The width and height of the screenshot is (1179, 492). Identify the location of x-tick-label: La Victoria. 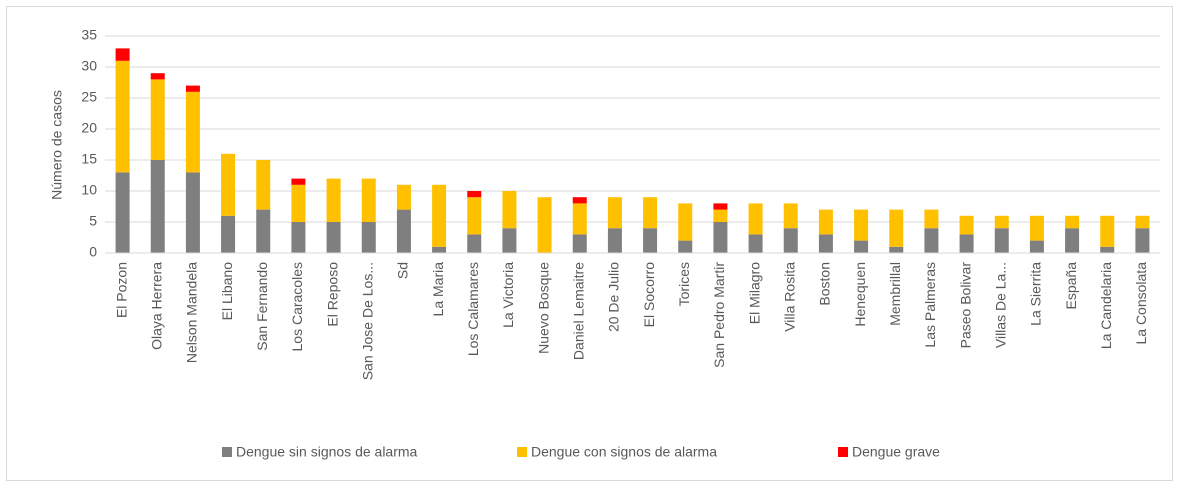
(508, 295).